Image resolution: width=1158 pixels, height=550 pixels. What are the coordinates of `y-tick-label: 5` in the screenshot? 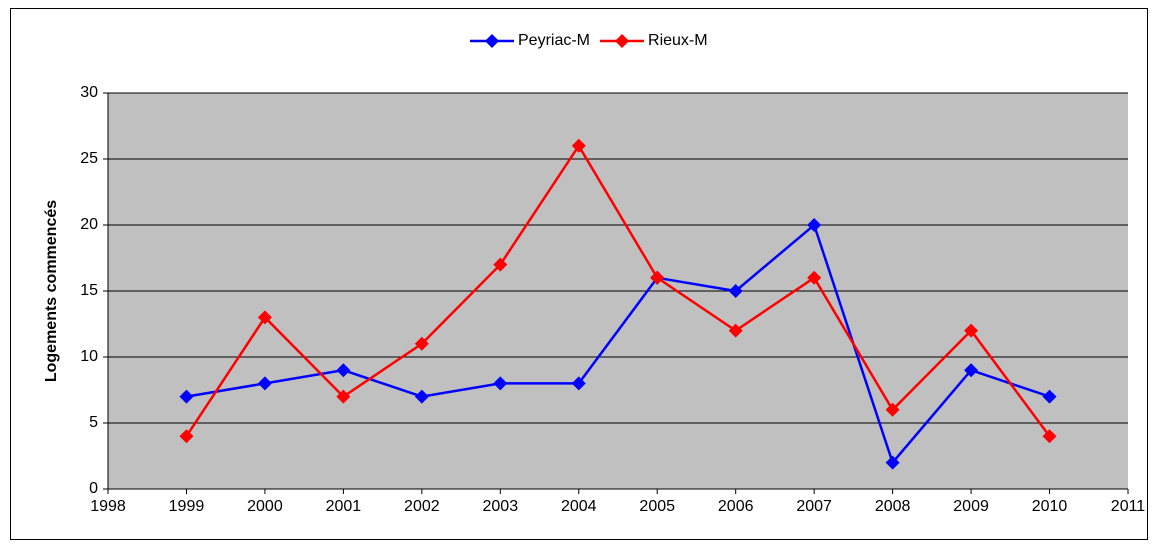 It's located at (93, 422).